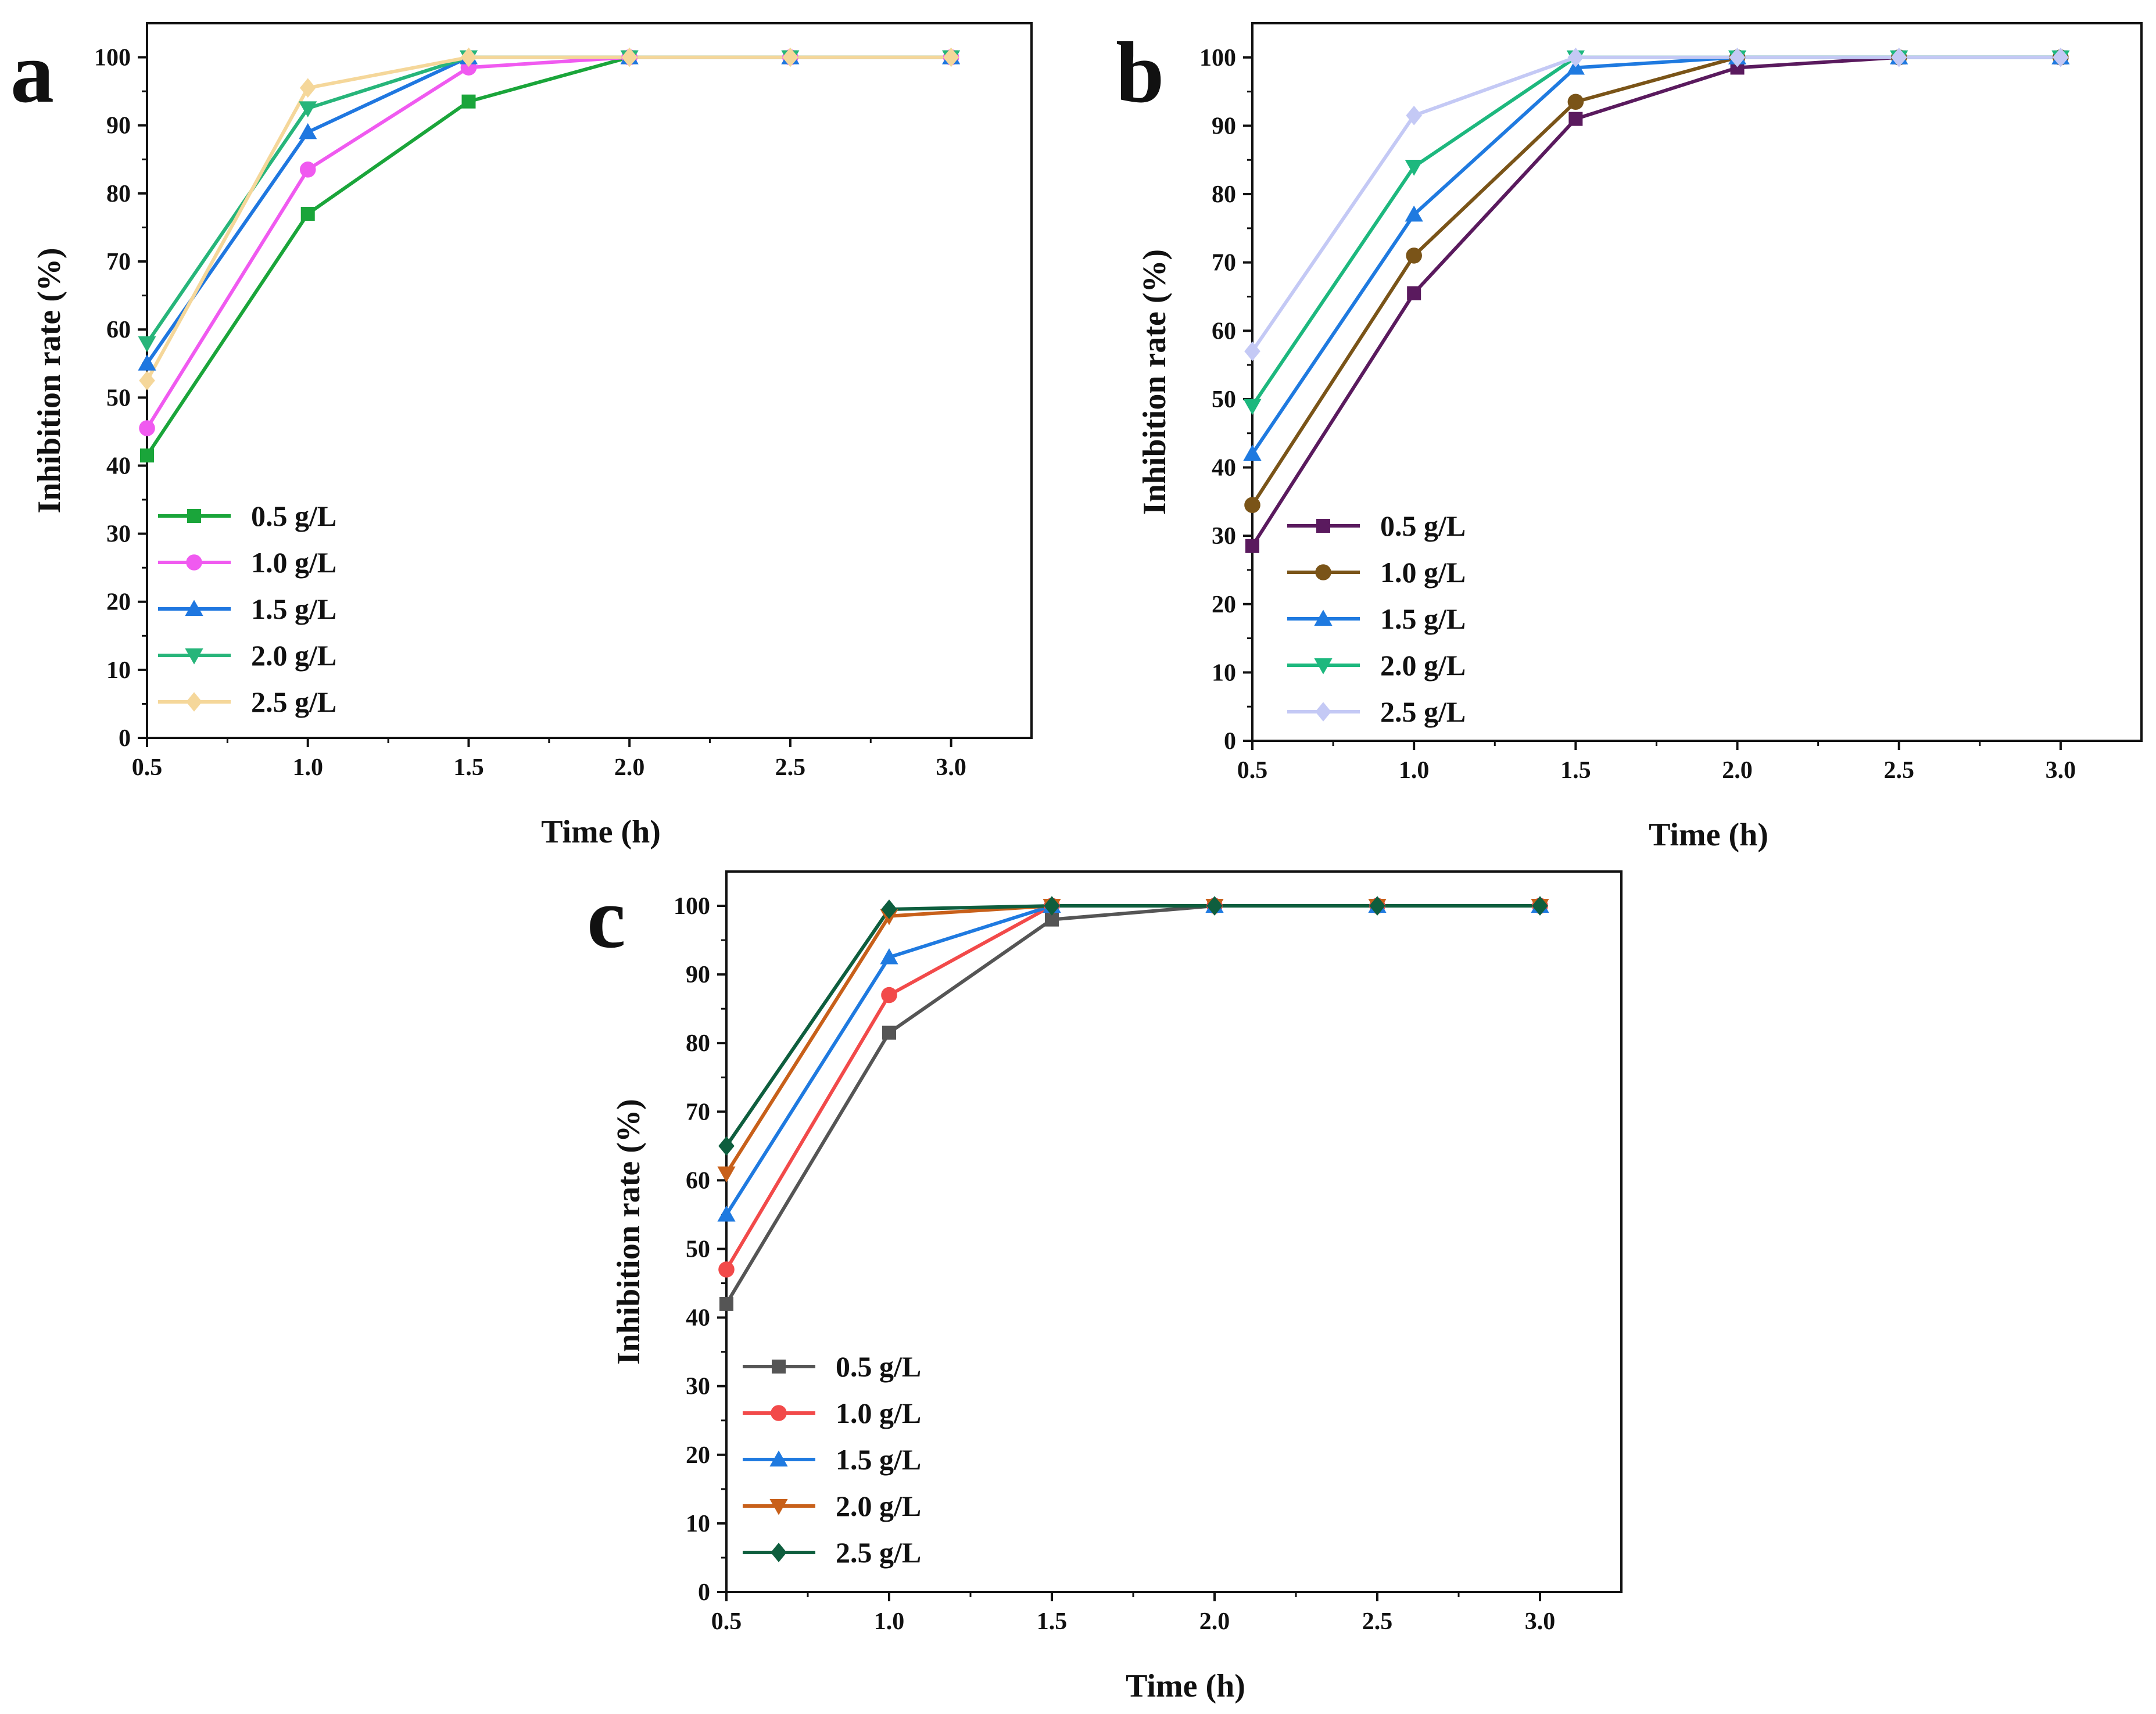 The width and height of the screenshot is (2156, 1714). What do you see at coordinates (601, 832) in the screenshot?
I see `x-axis-title: Time (h)` at bounding box center [601, 832].